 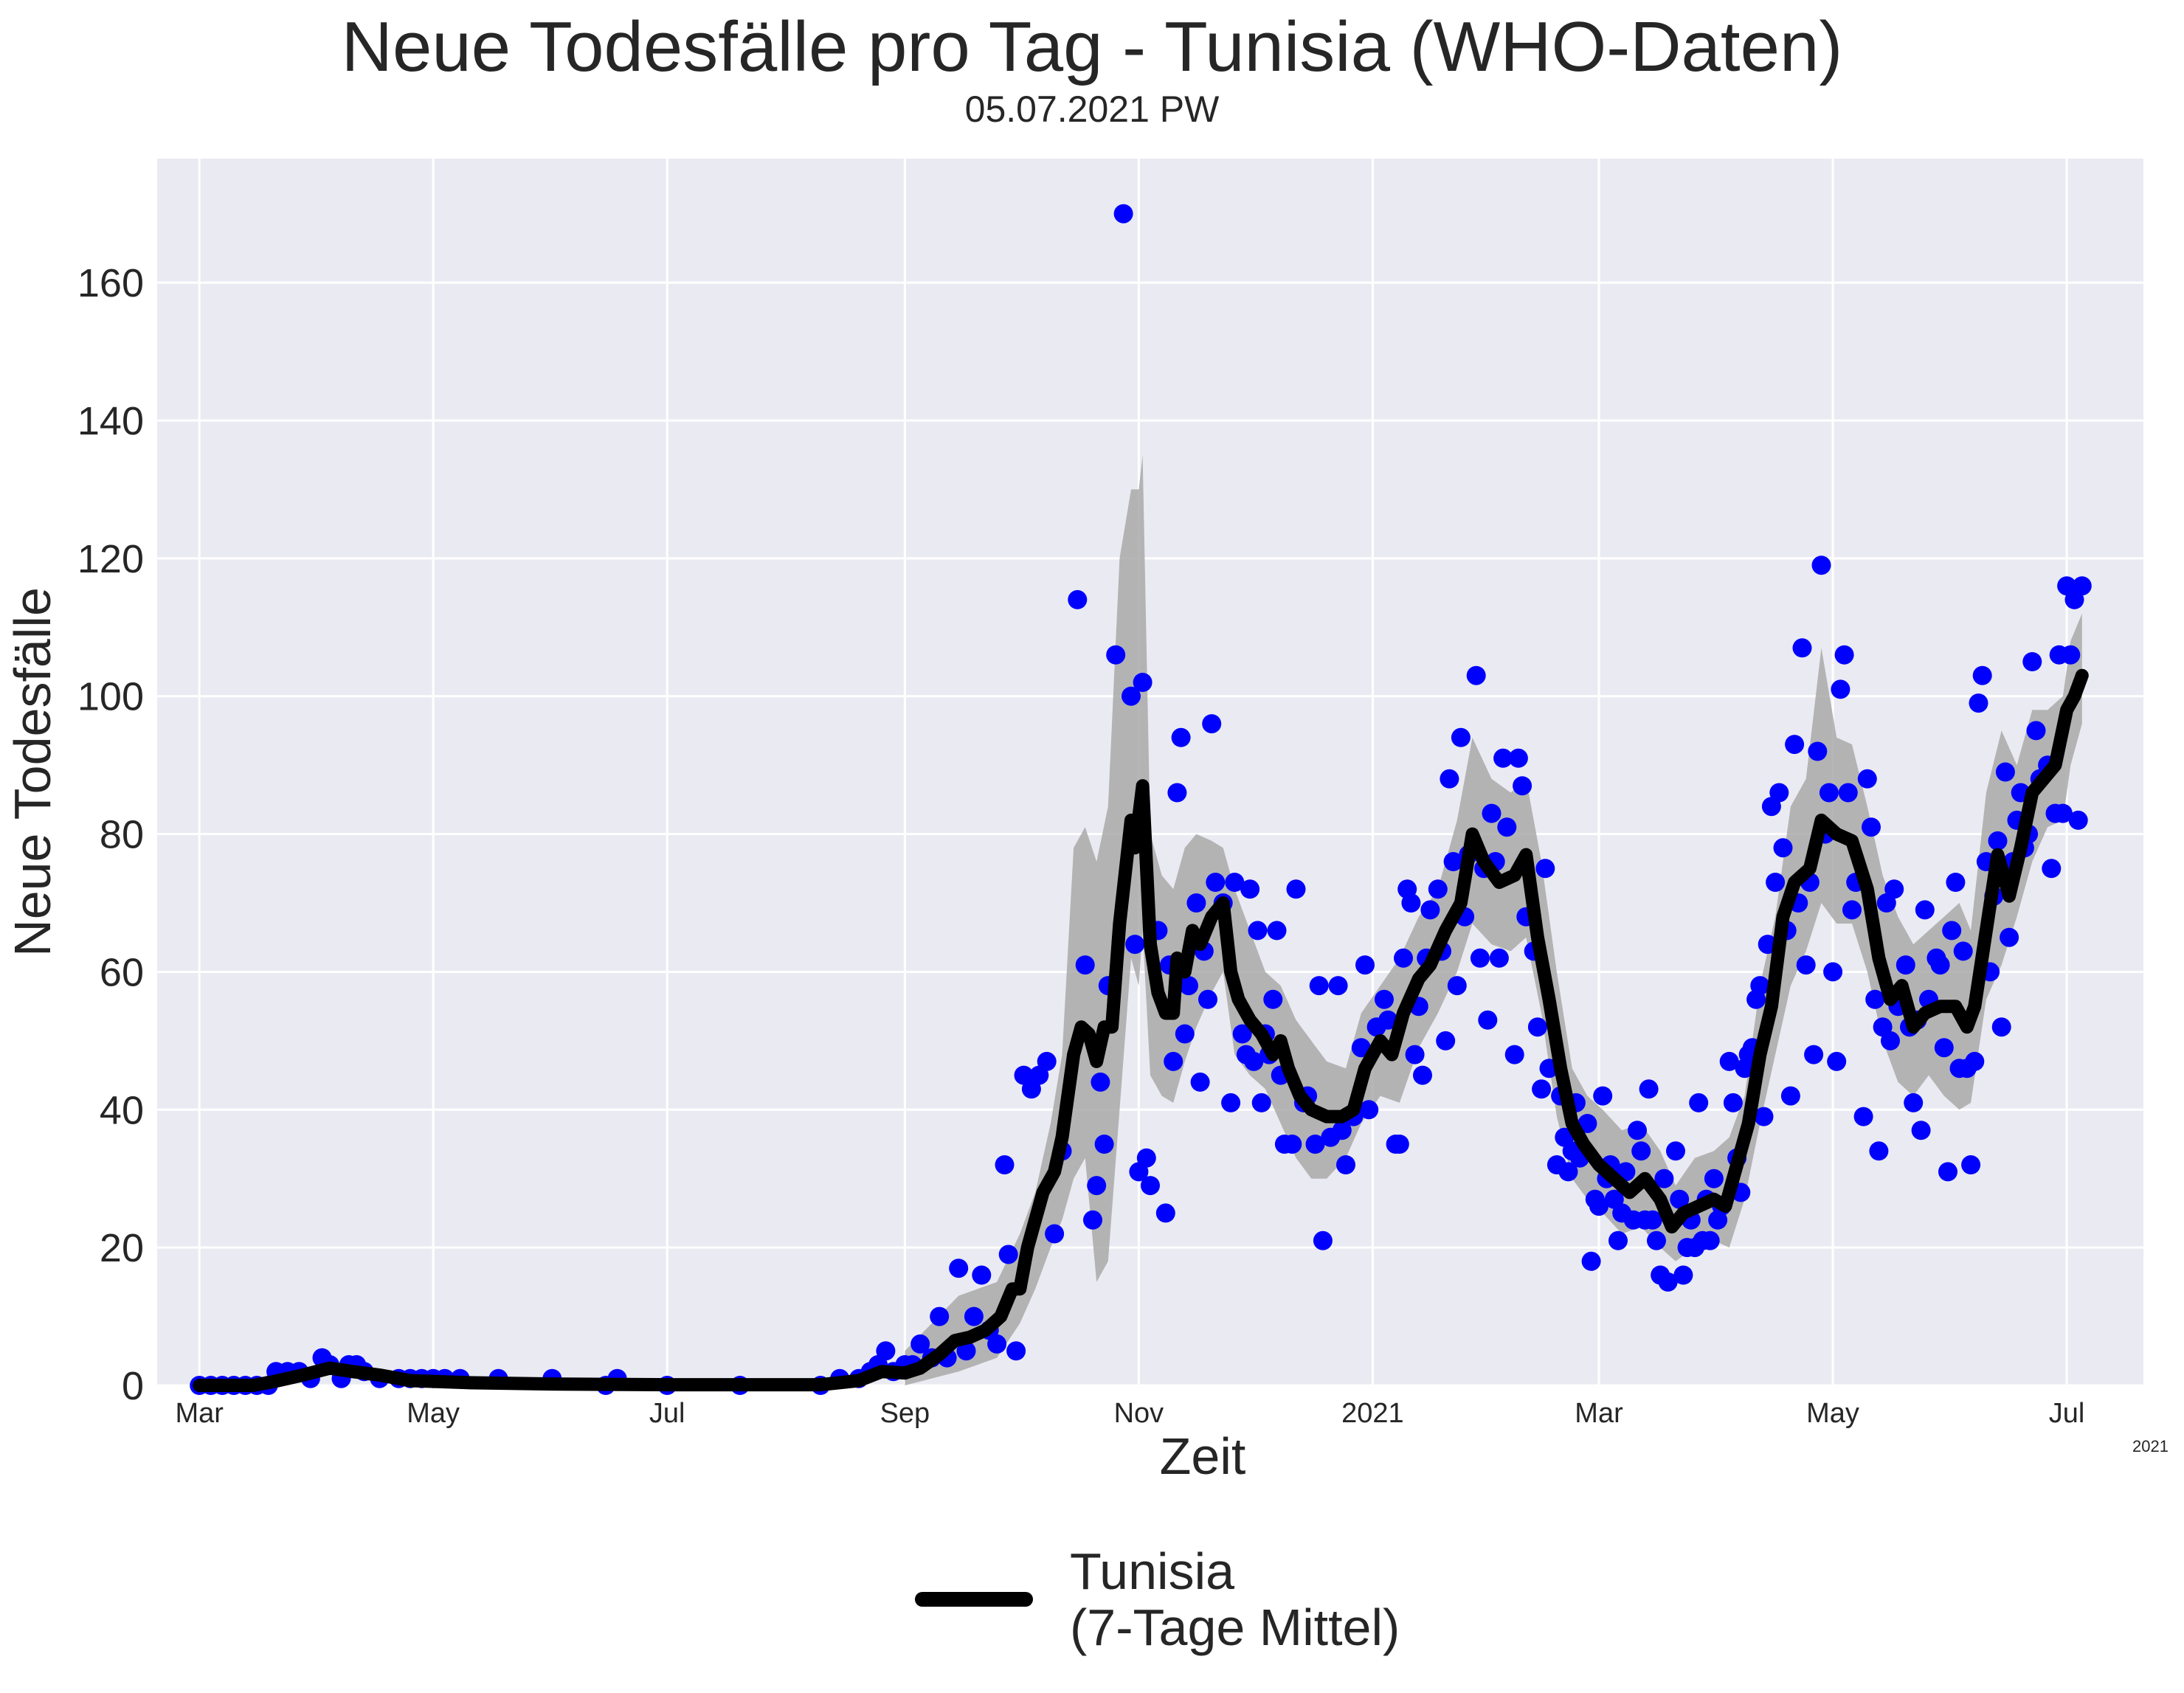 I want to click on x-tick-label: Jul, so click(x=667, y=1414).